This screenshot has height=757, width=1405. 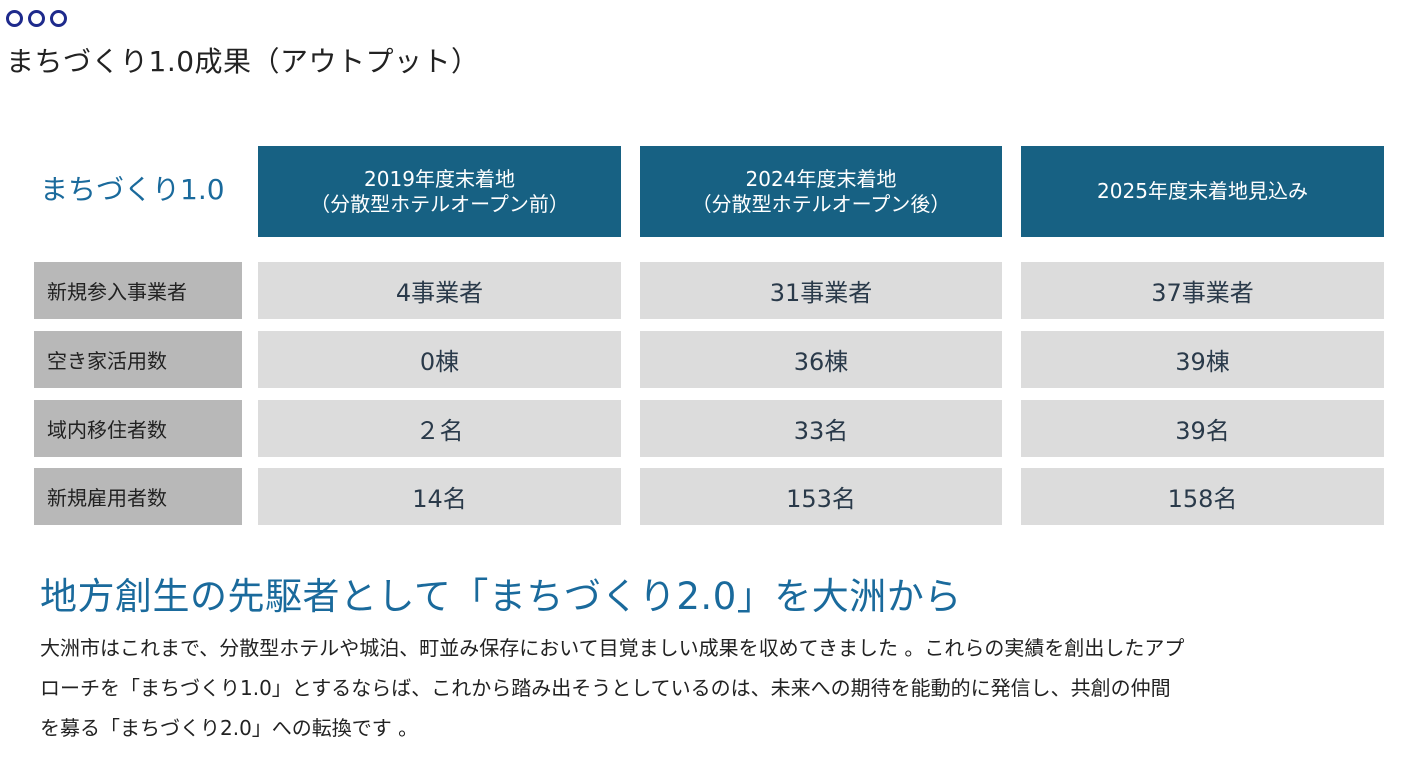 I want to click on table-label: まちづくり1.0, so click(x=132, y=189).